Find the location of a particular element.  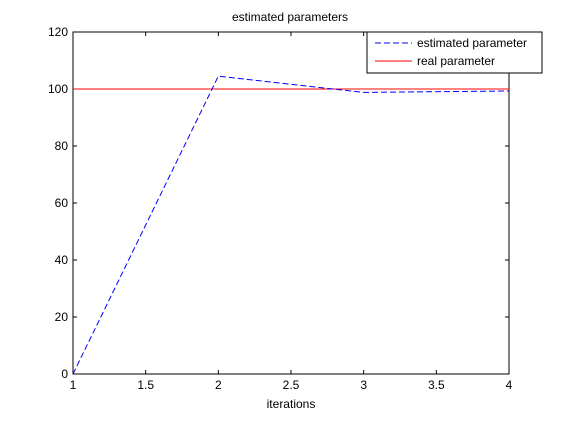

y-tick-label: 60 is located at coordinates (62, 203).